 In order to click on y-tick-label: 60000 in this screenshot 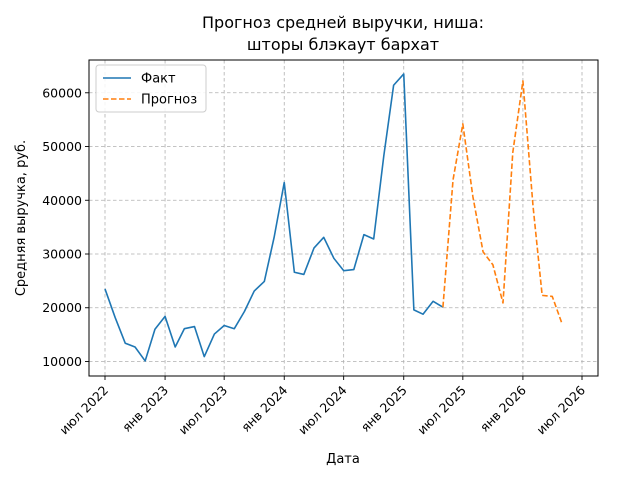, I will do `click(62, 92)`.